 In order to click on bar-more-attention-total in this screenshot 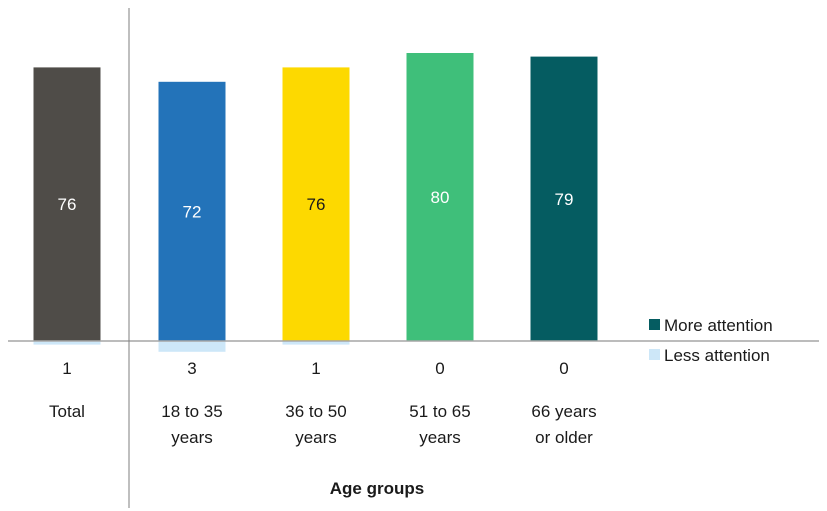, I will do `click(67, 204)`.